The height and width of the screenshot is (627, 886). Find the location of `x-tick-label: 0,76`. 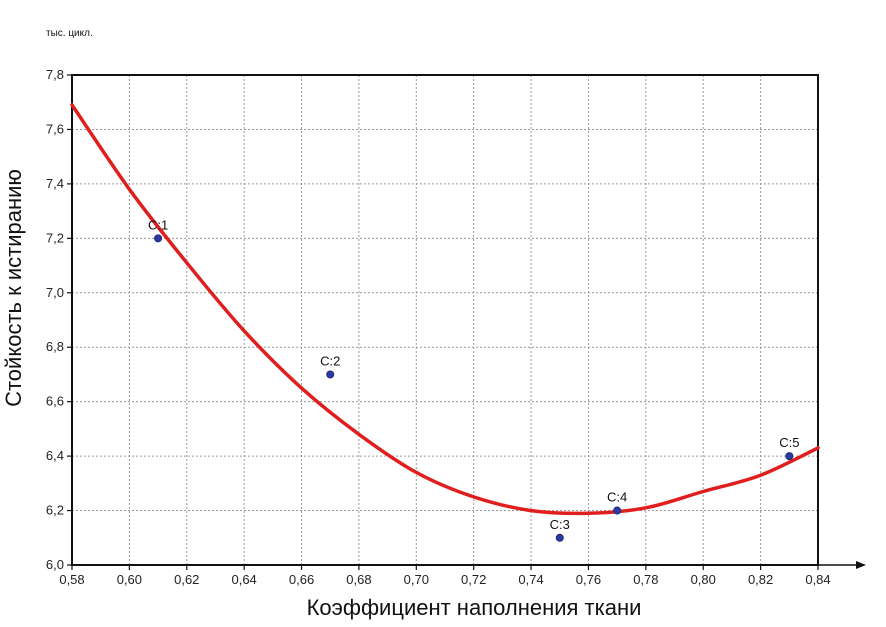

x-tick-label: 0,76 is located at coordinates (588, 579).